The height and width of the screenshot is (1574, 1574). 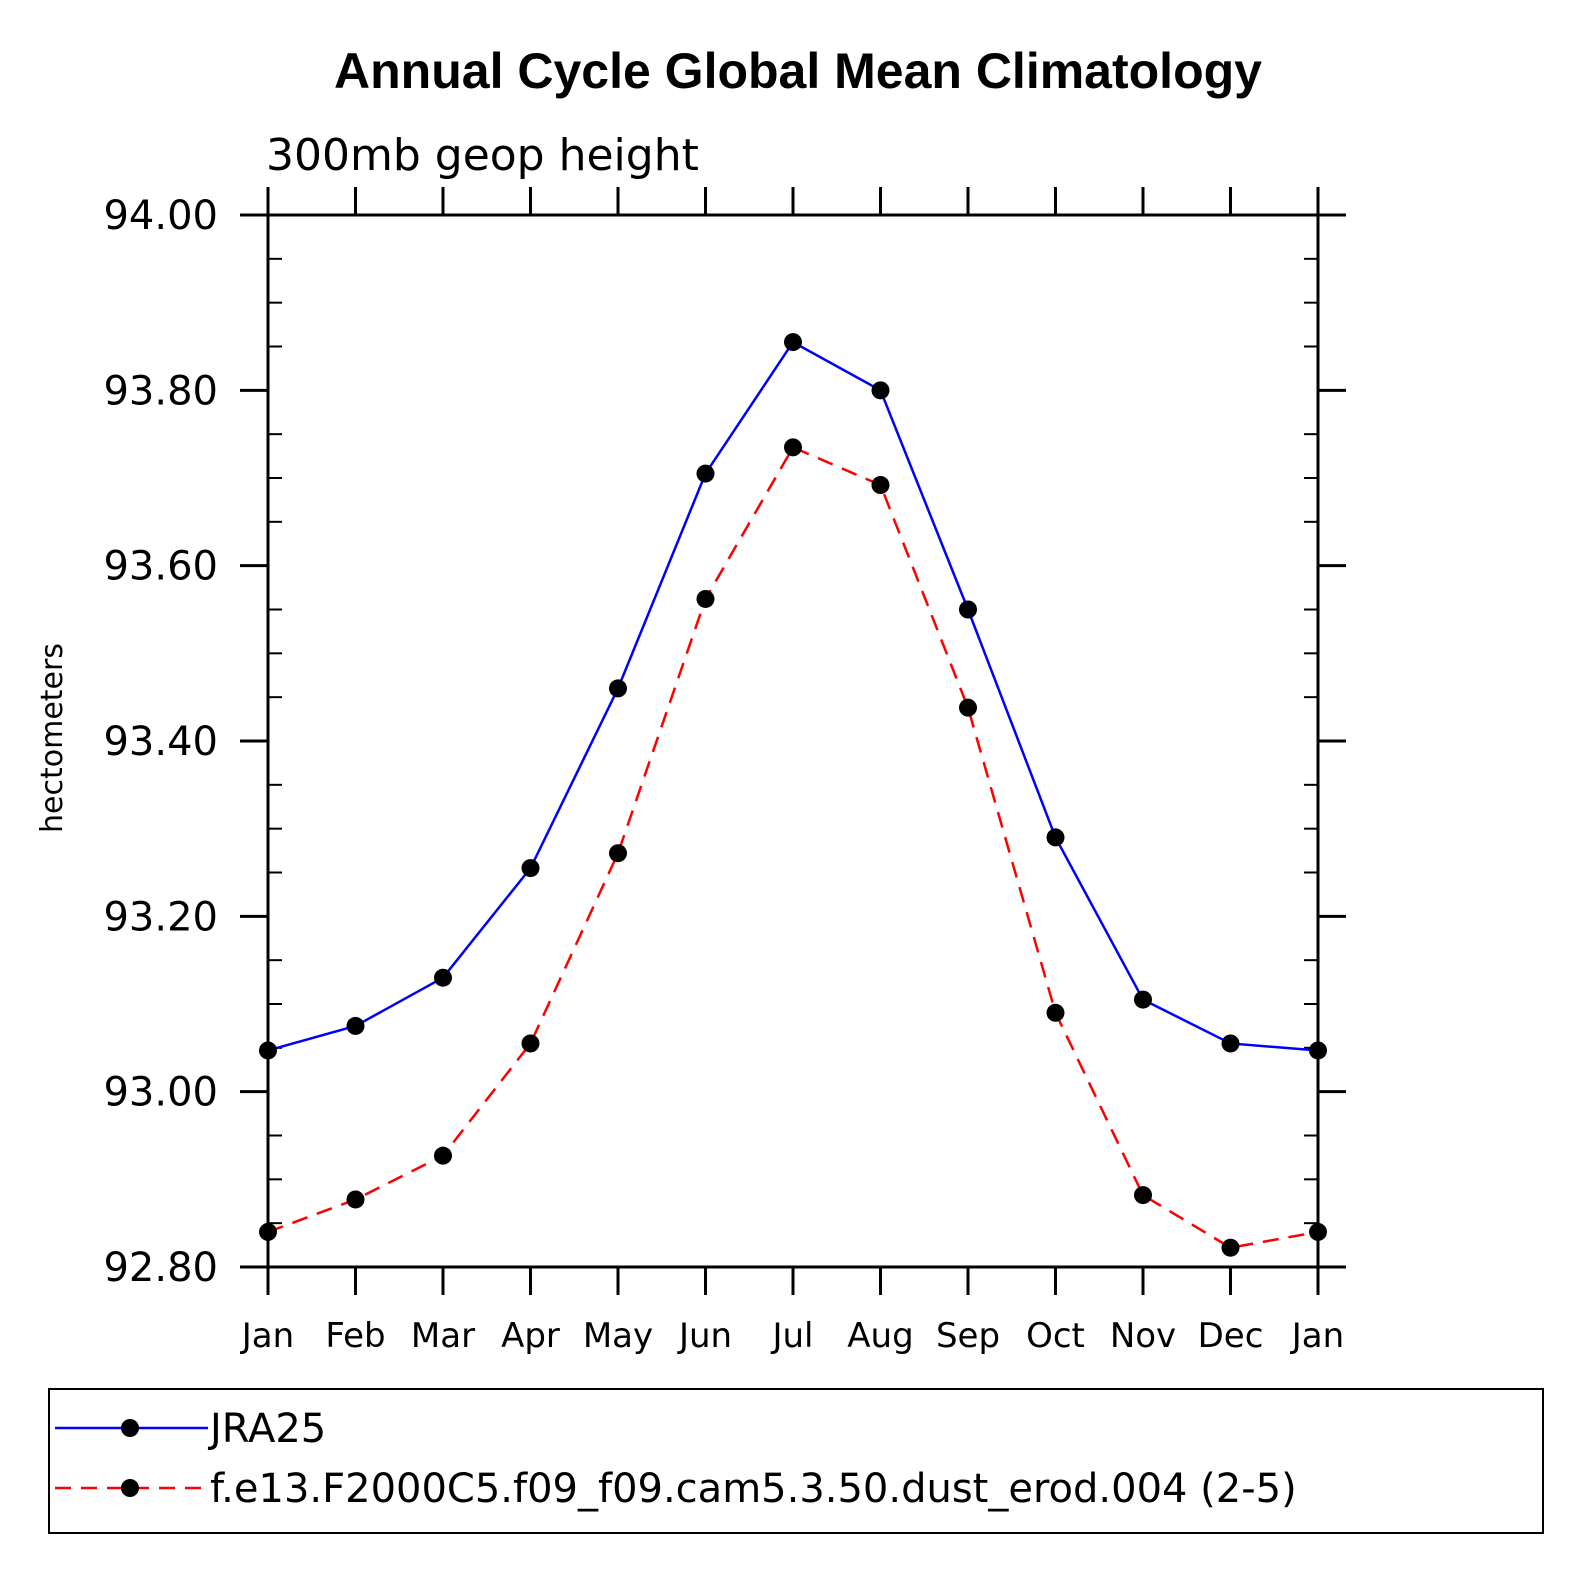 I want to click on x-tick-label: Mar, so click(x=443, y=1336).